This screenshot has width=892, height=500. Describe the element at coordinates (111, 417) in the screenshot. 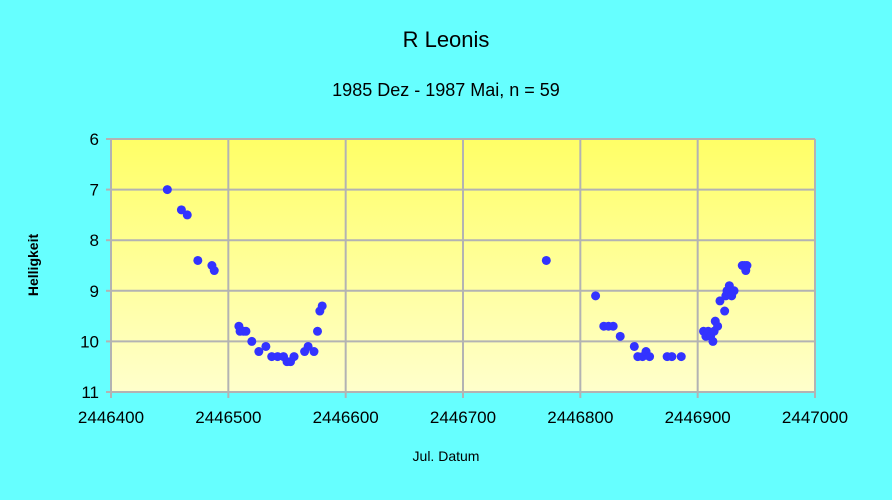

I see `x-tick-label: 2446400` at that location.